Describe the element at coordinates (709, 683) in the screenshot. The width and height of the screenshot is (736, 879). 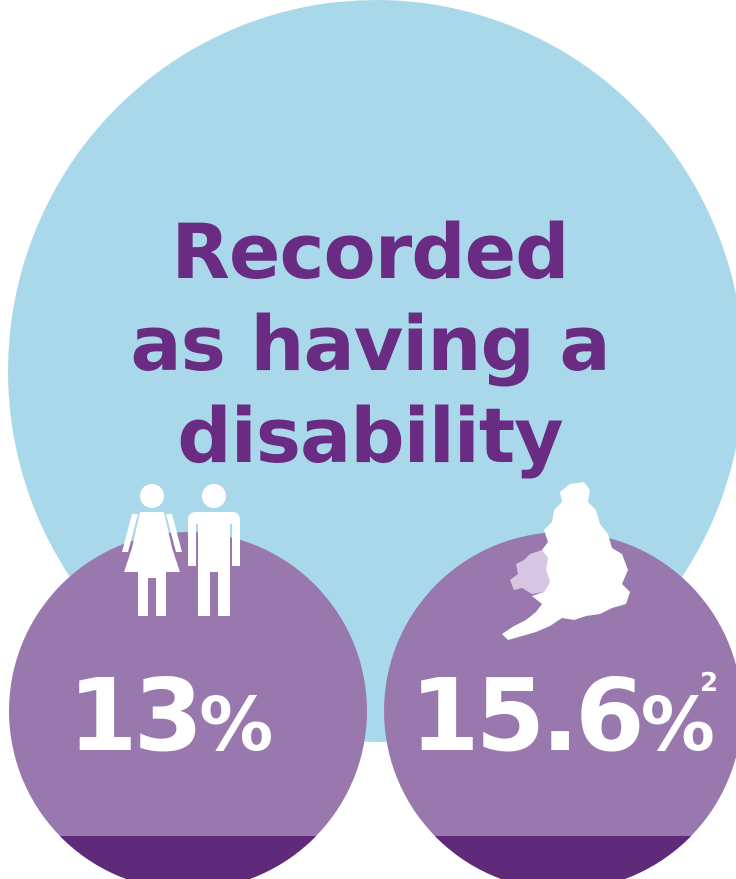
I see `footnote-superscript: 2` at that location.